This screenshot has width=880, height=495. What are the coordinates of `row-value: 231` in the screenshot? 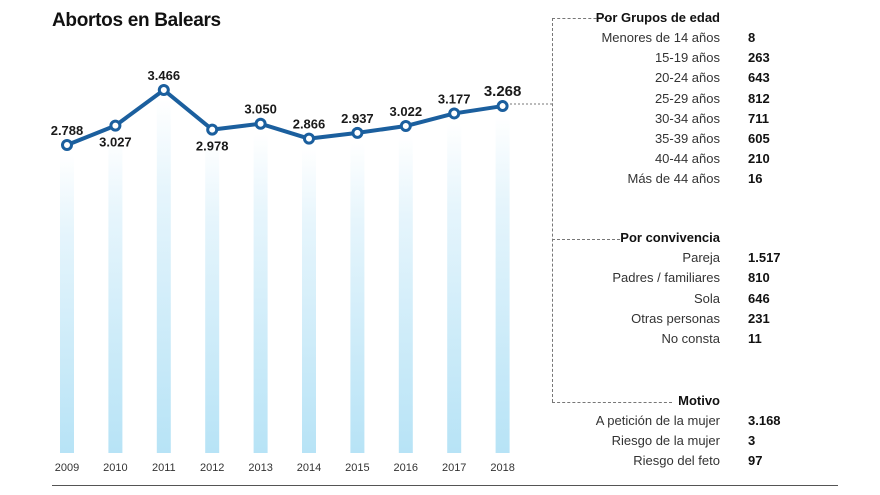 It's located at (759, 318).